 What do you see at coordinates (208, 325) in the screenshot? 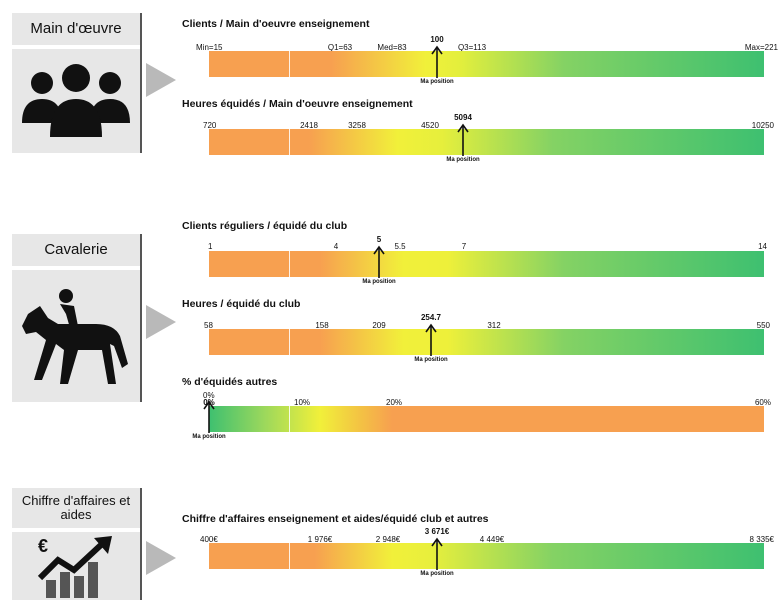
I see `tick-label: 58` at bounding box center [208, 325].